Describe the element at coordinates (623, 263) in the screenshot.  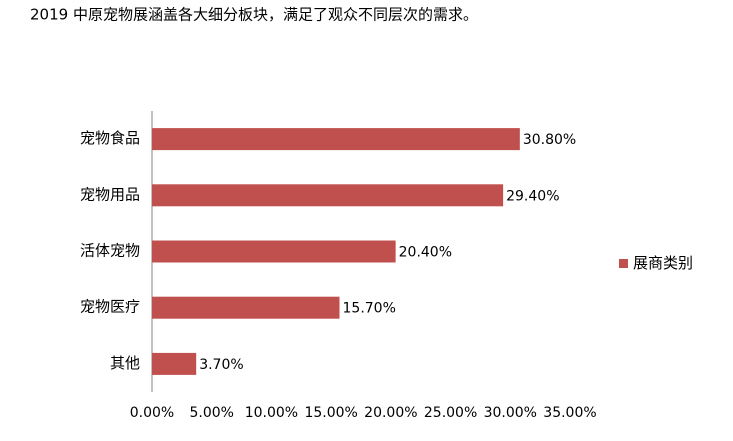
I see `legend-swatch` at that location.